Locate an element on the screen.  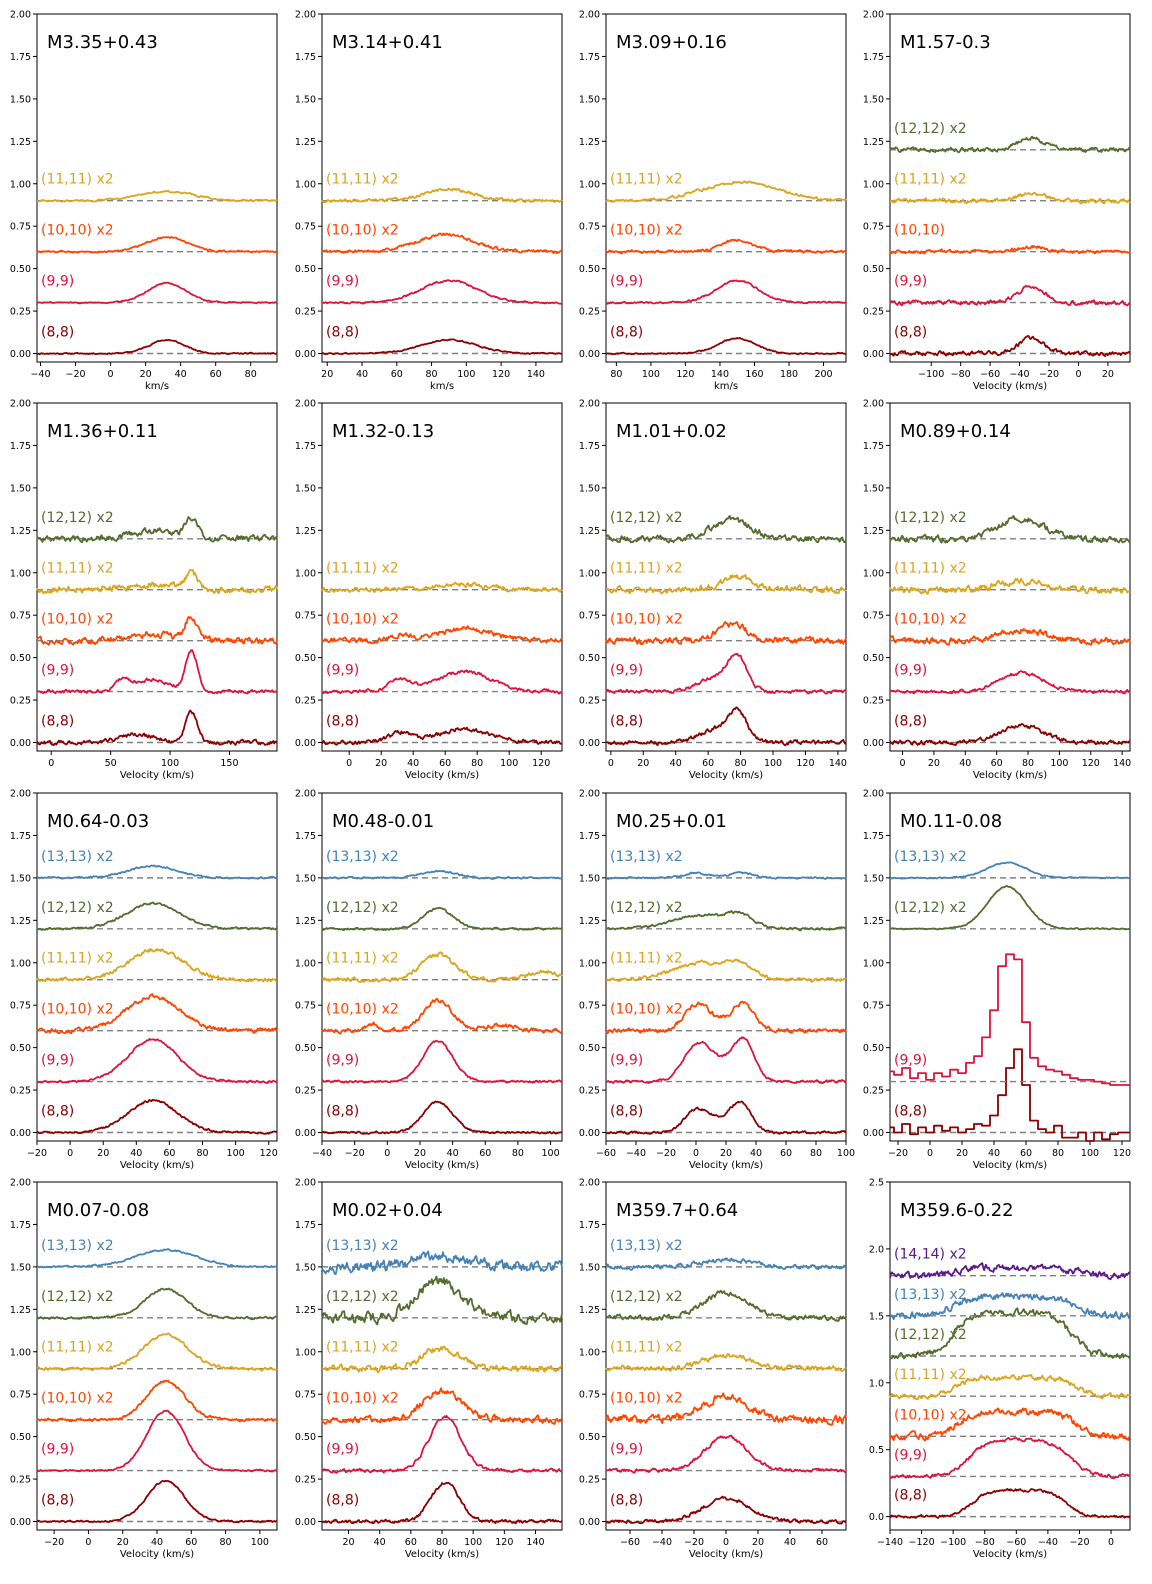
panel-title: M0.07-0.08 is located at coordinates (98, 1210).